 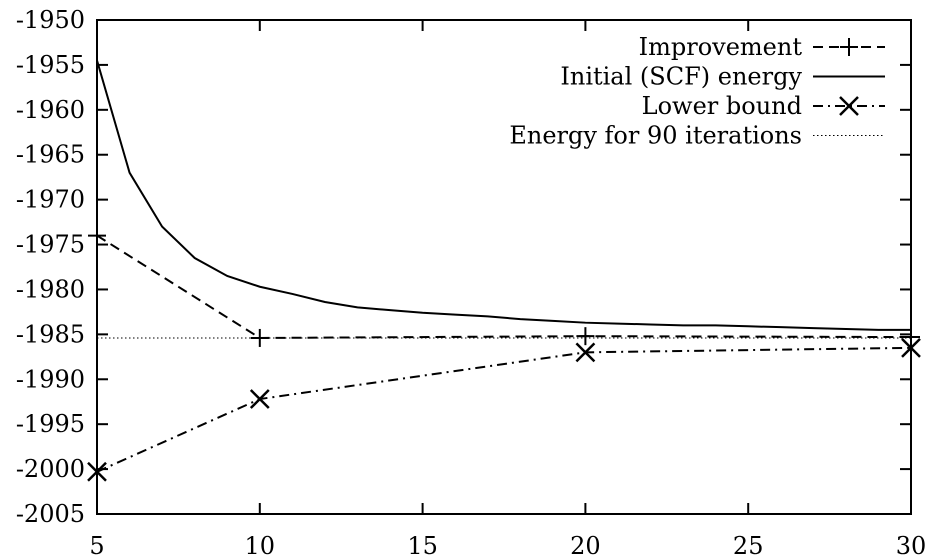 I want to click on y-tick-label: -1990, so click(x=50, y=379).